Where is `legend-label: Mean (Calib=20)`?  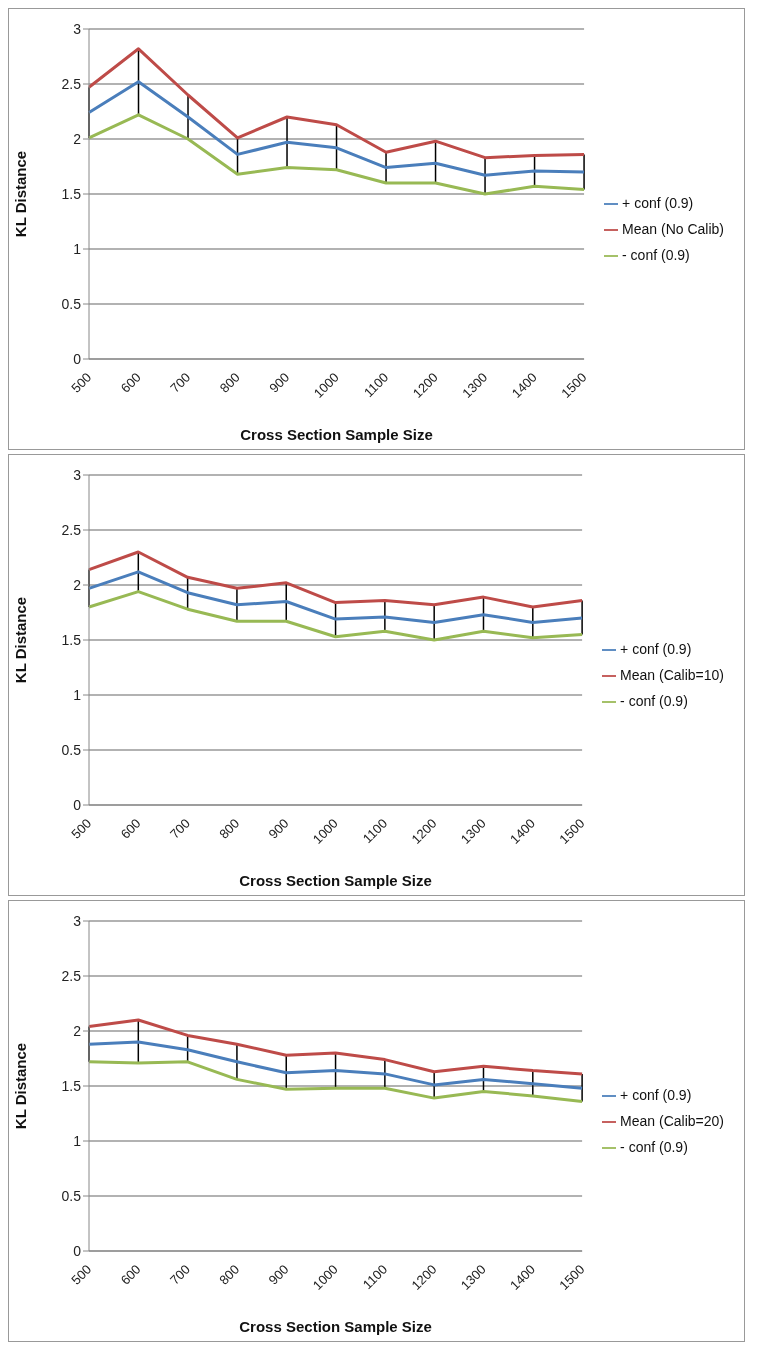
legend-label: Mean (Calib=20) is located at coordinates (672, 1121).